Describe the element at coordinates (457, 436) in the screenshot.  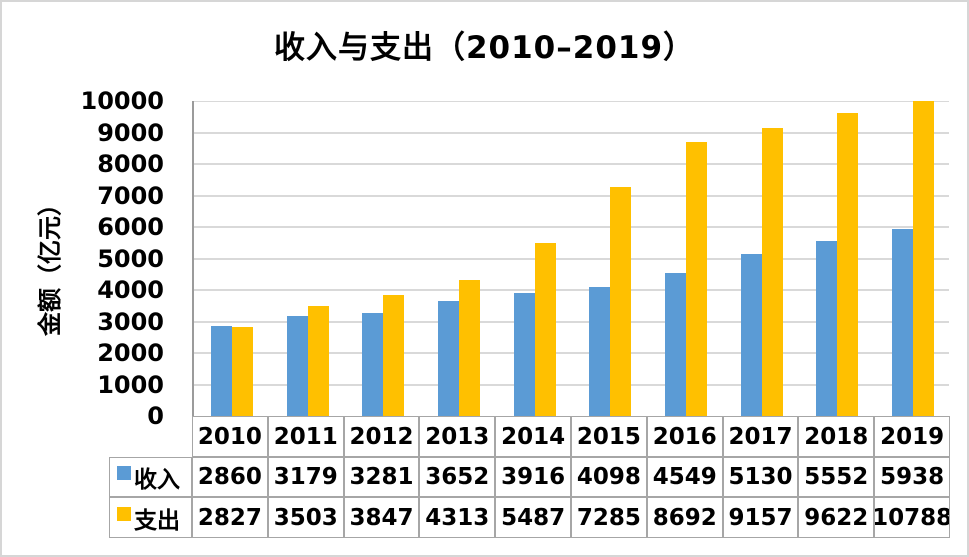
I see `year-header-cell-2013: 2013` at that location.